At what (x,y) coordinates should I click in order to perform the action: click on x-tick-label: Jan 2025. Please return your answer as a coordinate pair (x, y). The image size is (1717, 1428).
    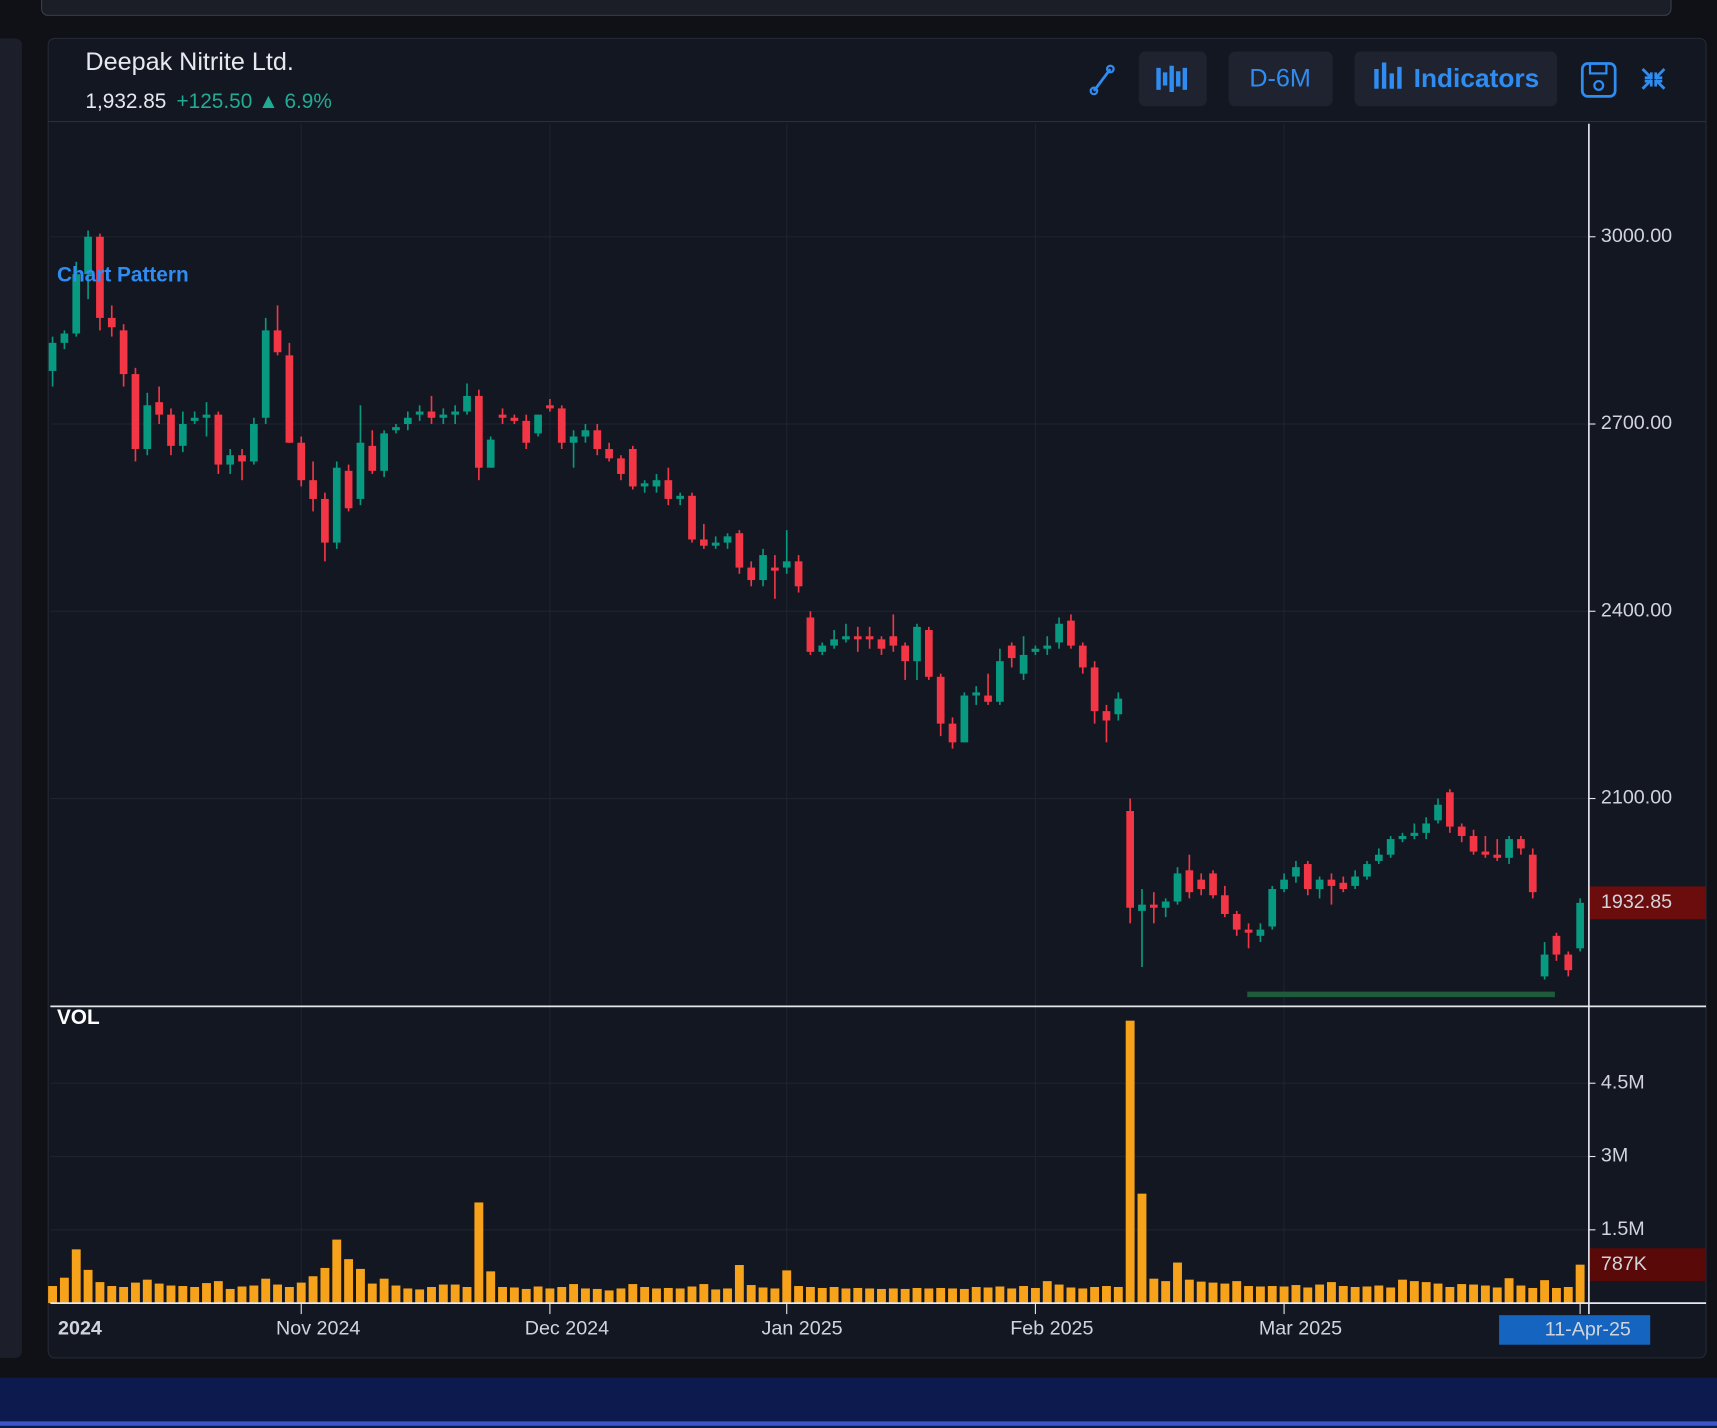
    Looking at the image, I should click on (802, 1329).